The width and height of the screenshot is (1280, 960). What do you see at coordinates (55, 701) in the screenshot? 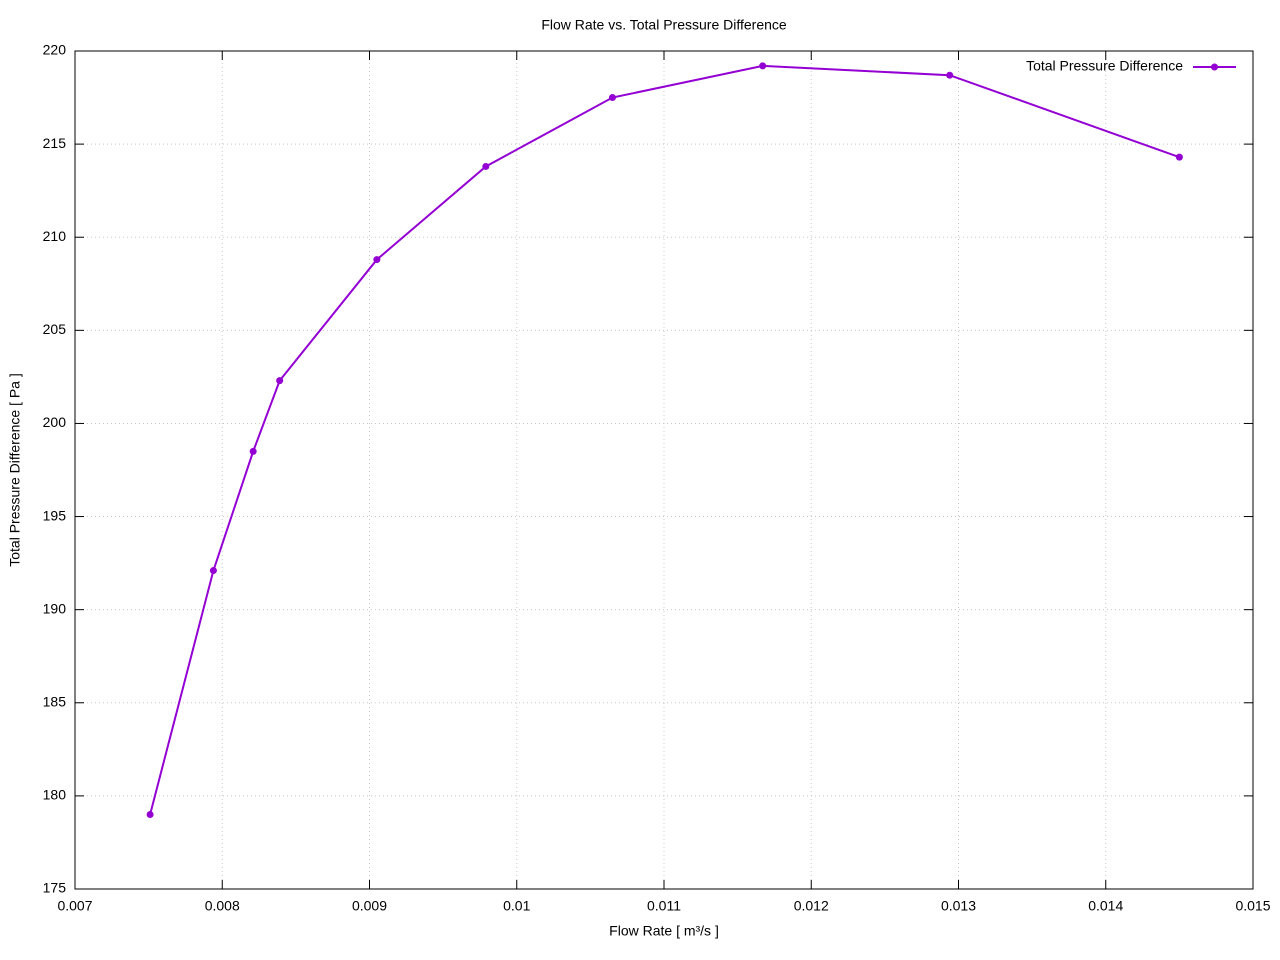
I see `y-tick-label: 185` at bounding box center [55, 701].